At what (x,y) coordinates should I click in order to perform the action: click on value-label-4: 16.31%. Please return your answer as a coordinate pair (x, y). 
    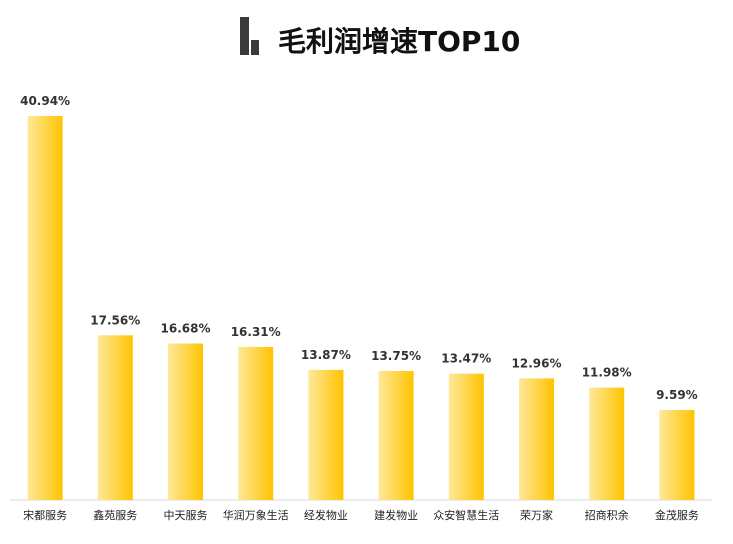
    Looking at the image, I should click on (256, 332).